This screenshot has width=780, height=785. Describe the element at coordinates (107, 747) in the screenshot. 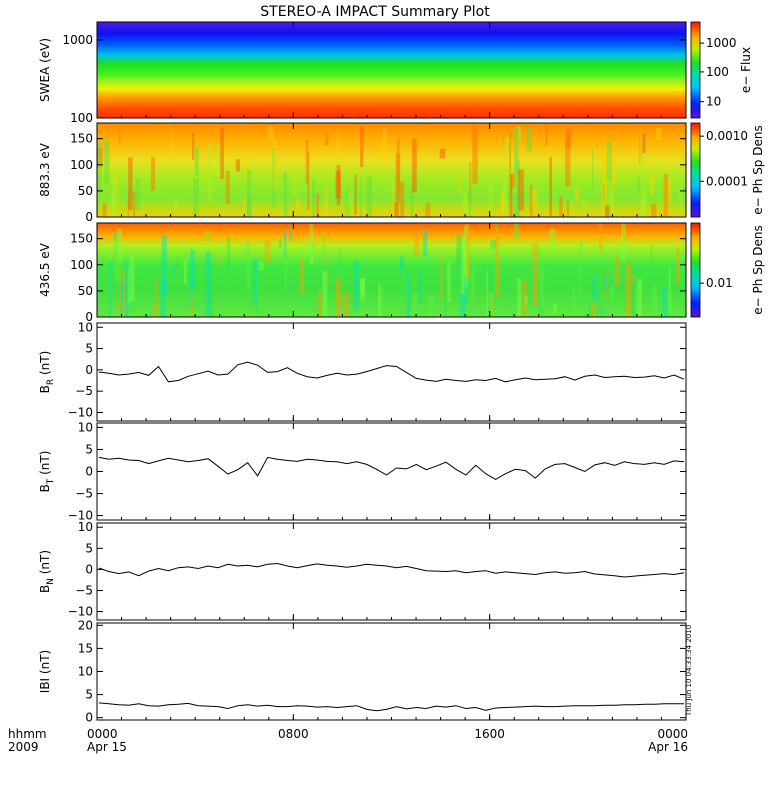

I see `x-date-label: Apr 15` at that location.